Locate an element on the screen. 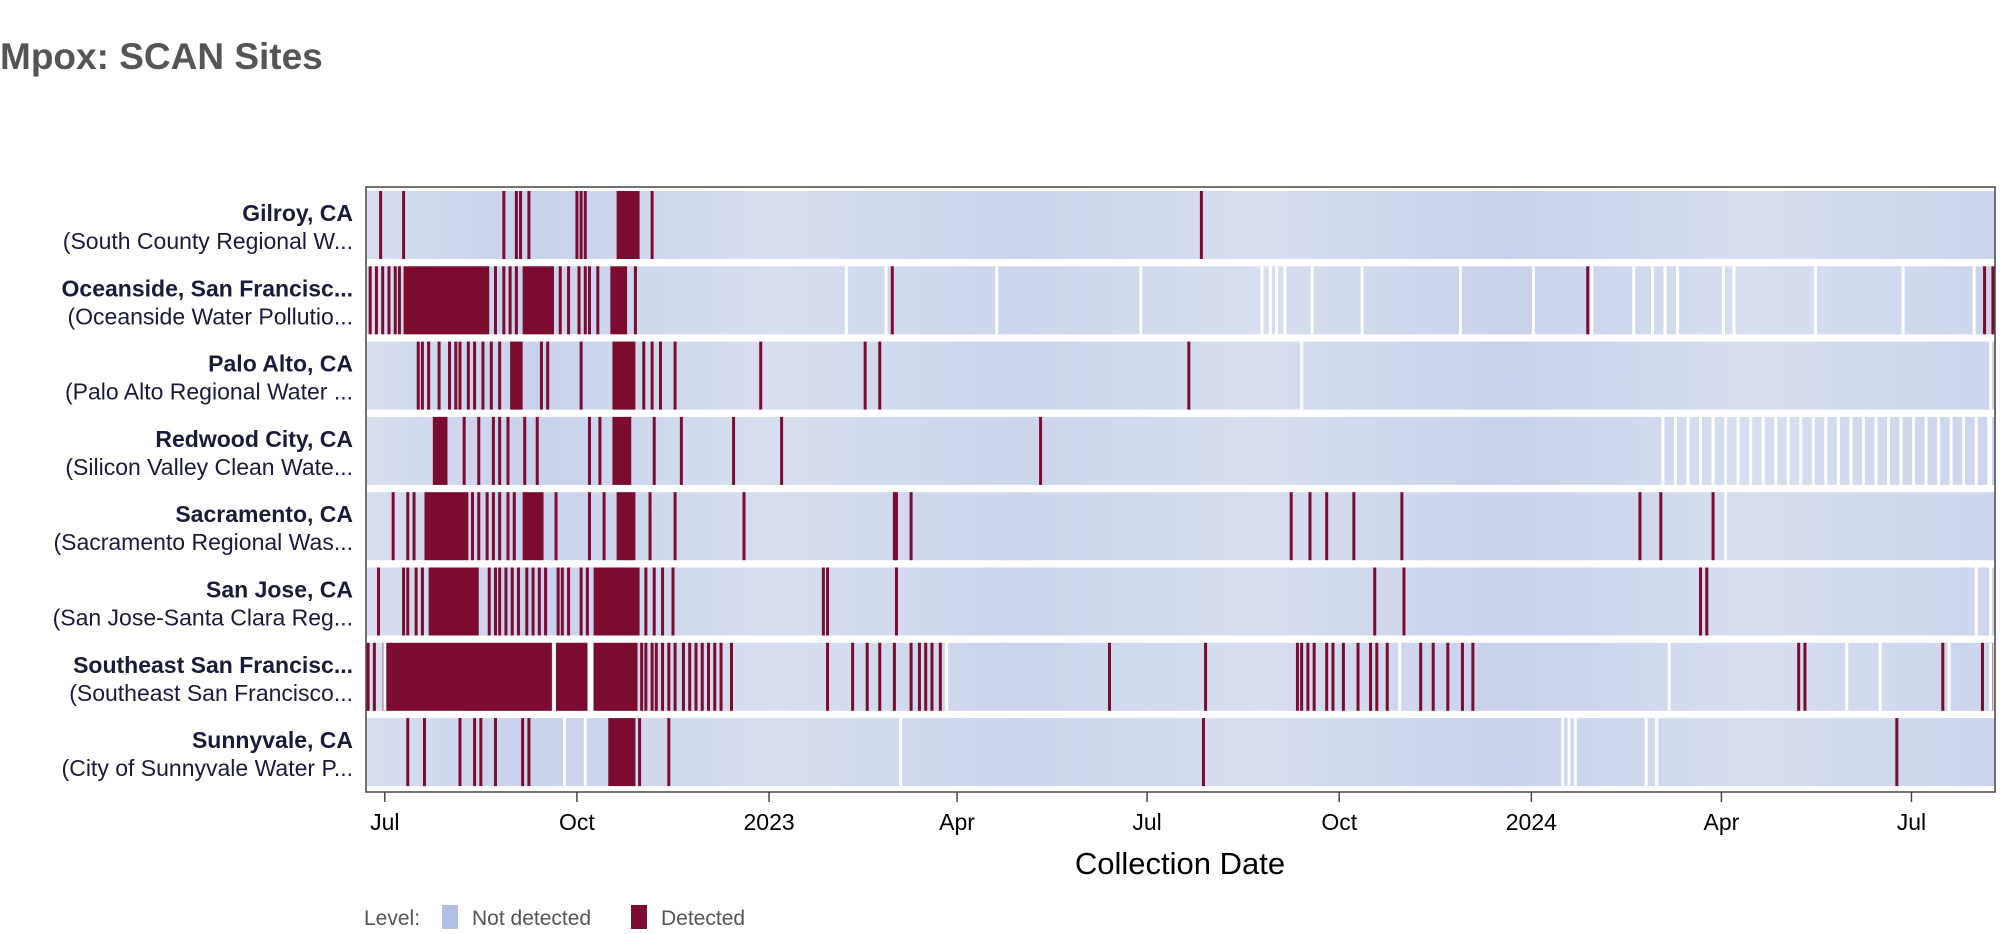 This screenshot has height=934, width=2010. x-axis-title: Collection Date is located at coordinates (1180, 863).